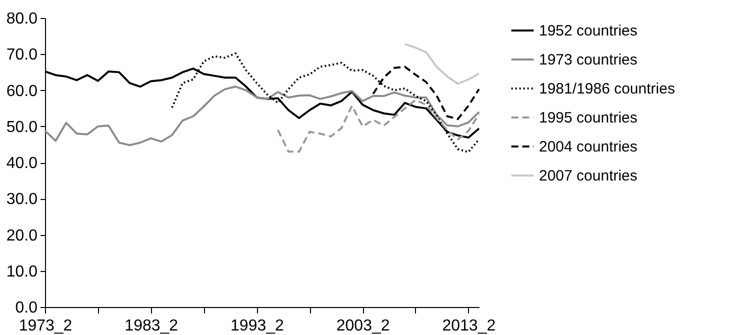 The width and height of the screenshot is (750, 335). What do you see at coordinates (257, 326) in the screenshot?
I see `x-tick-label: 1993_2` at bounding box center [257, 326].